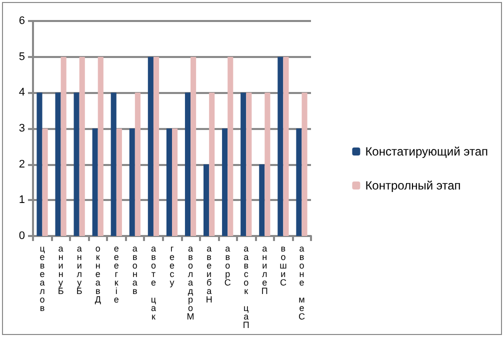 This screenshot has height=337, width=504. Describe the element at coordinates (21, 56) in the screenshot. I see `y-tick-label: 5` at that location.